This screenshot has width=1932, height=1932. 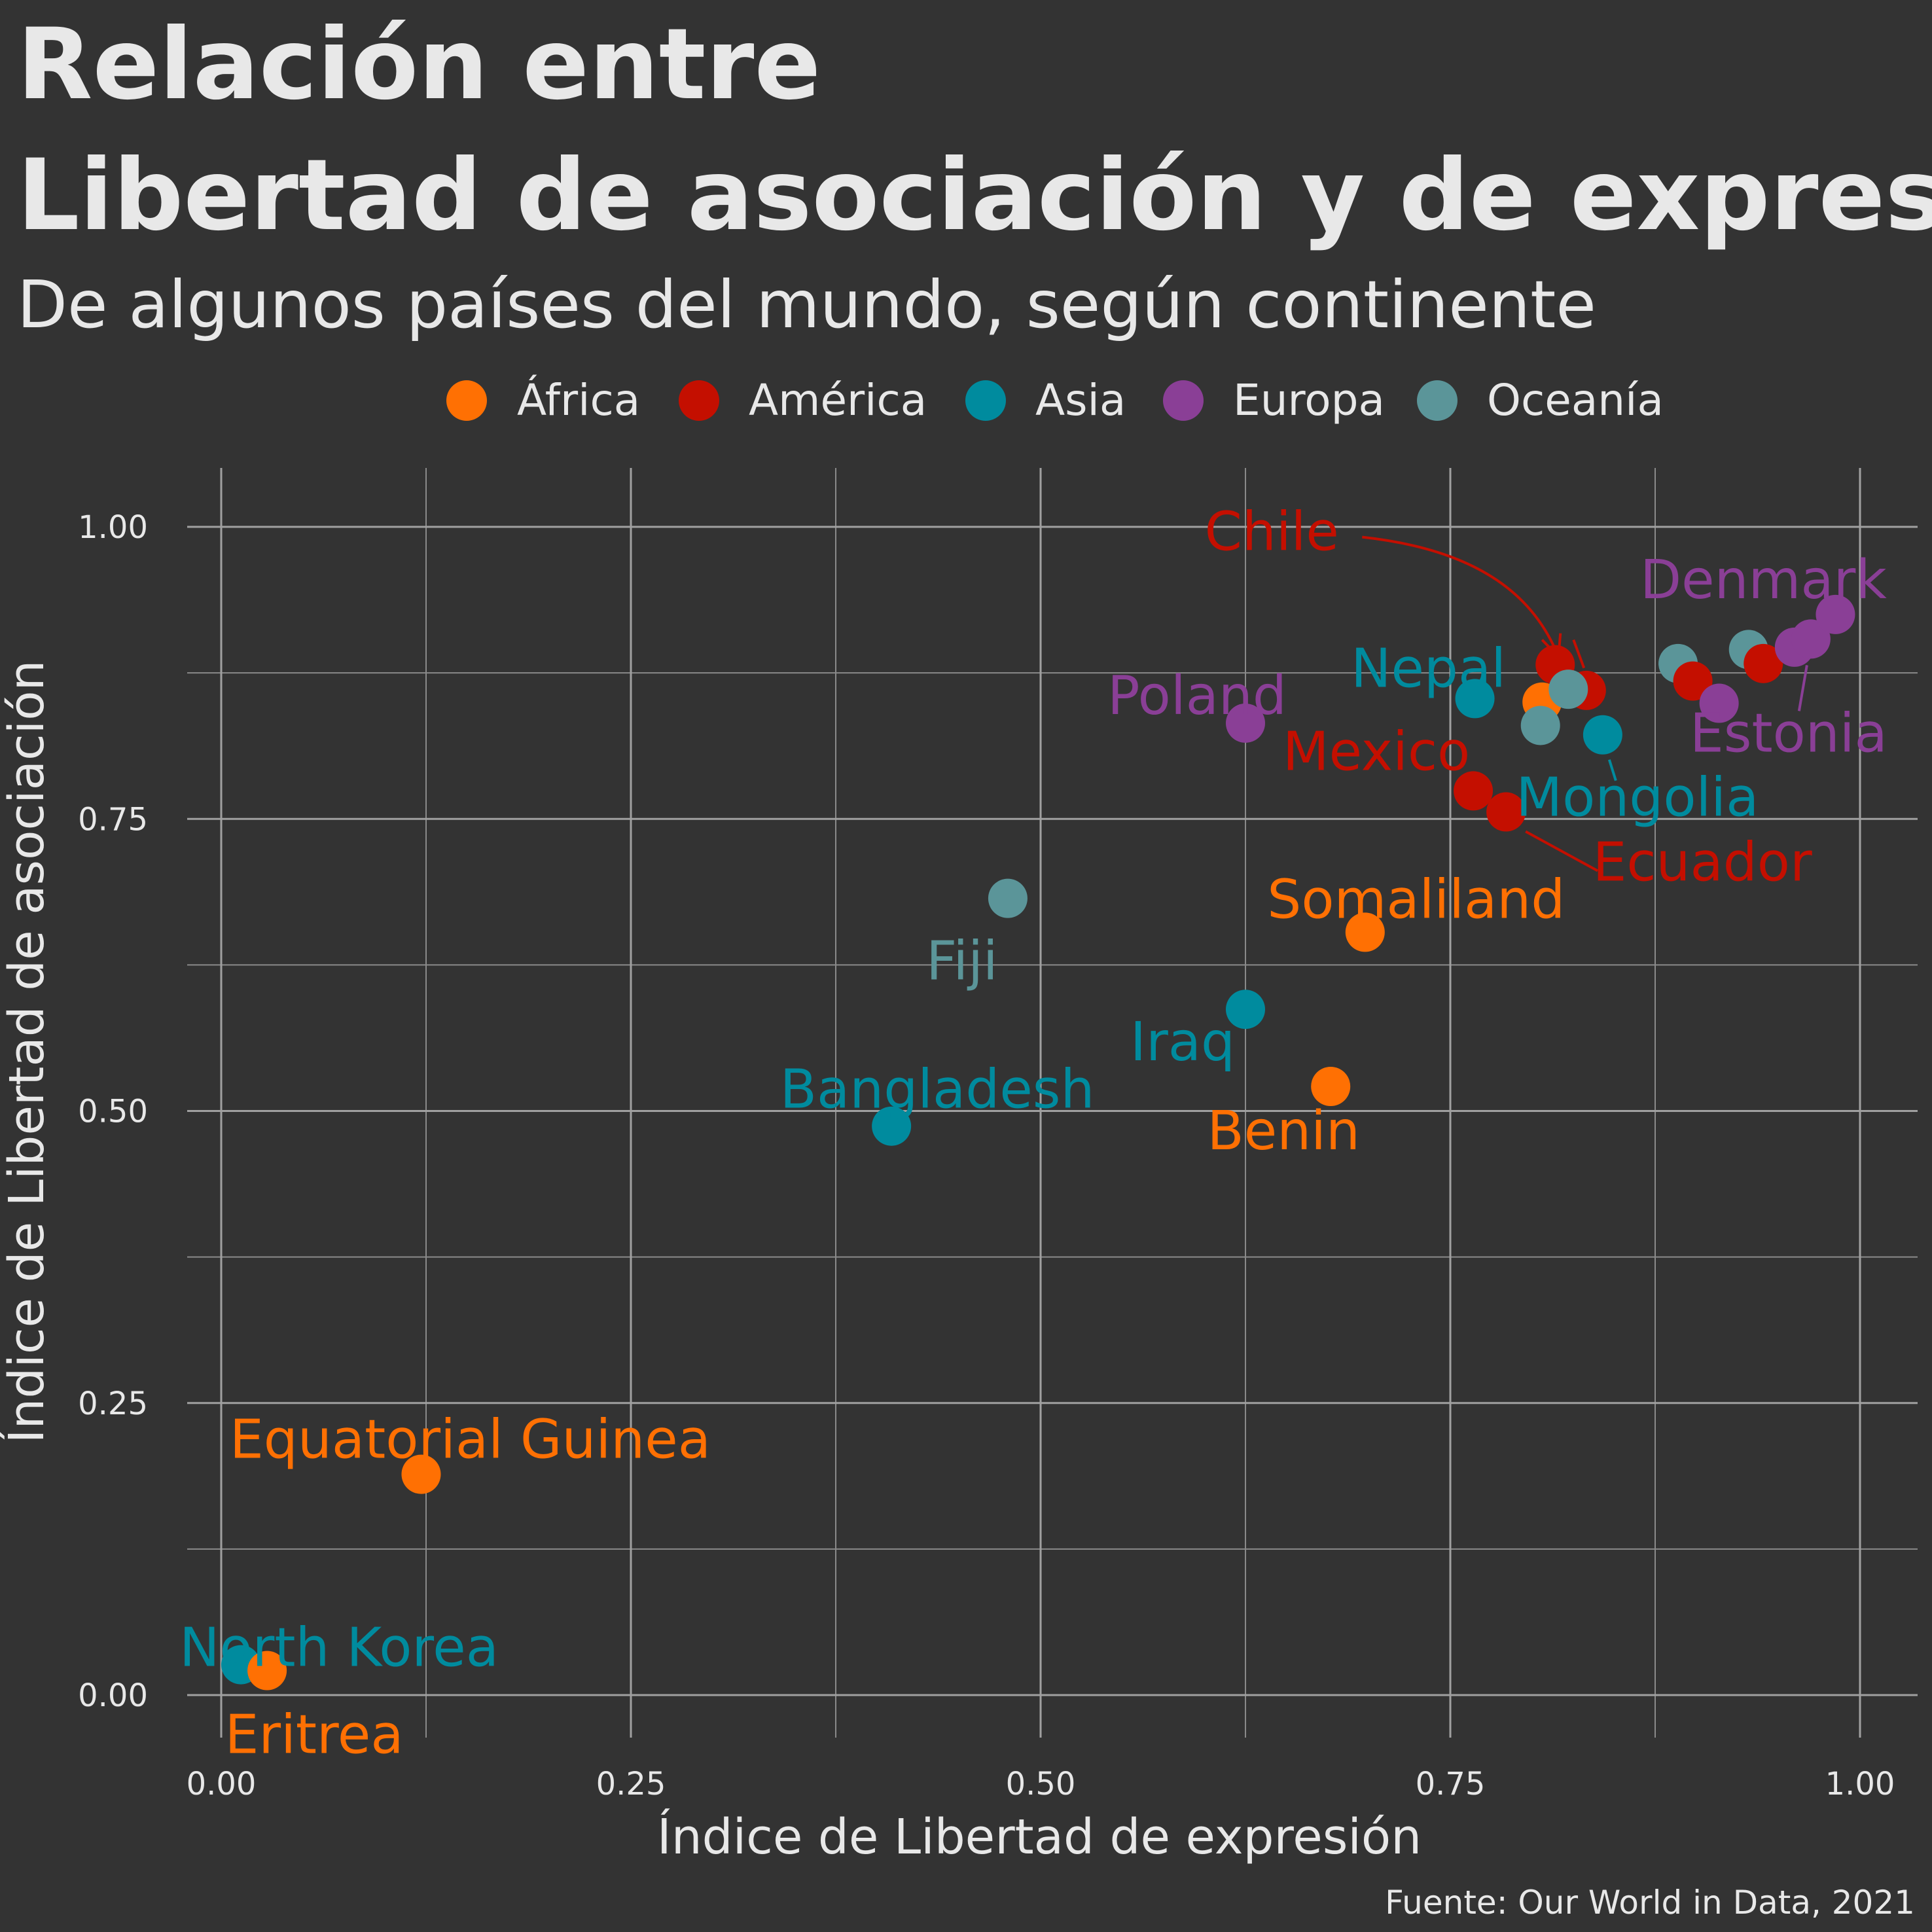 What do you see at coordinates (974, 196) in the screenshot?
I see `chart-title-line2: Libertad de asociación y de expresión` at bounding box center [974, 196].